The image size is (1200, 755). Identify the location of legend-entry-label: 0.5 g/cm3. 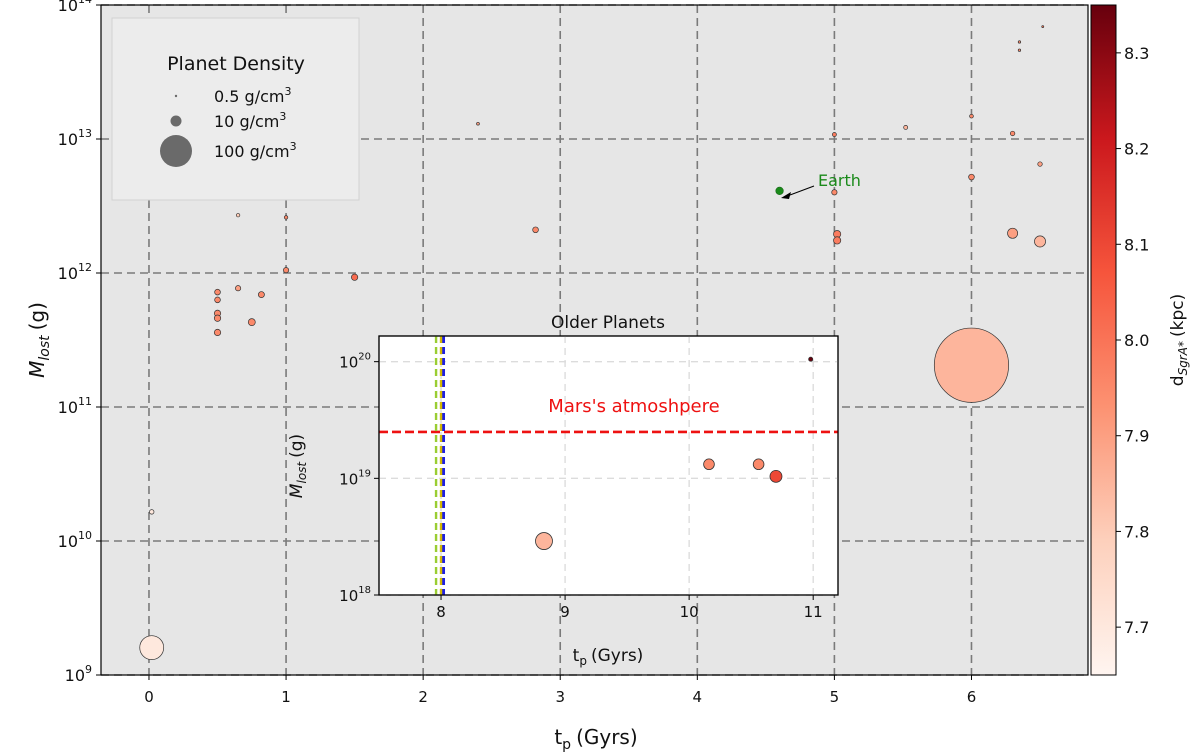
(252, 95).